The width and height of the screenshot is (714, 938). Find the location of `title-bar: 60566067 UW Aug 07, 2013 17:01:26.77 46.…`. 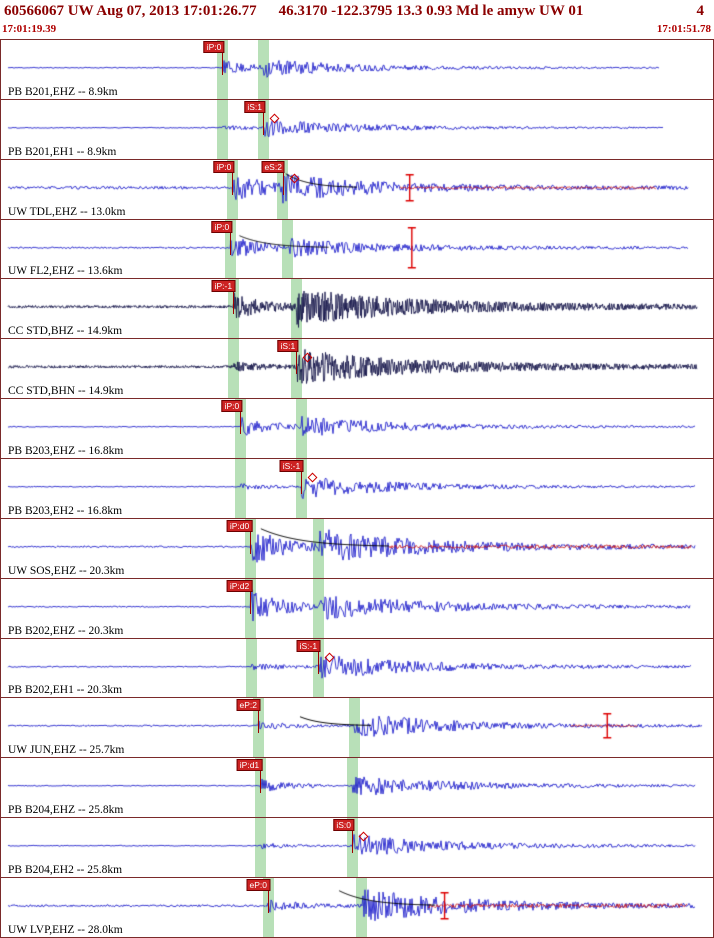

title-bar: 60566067 UW Aug 07, 2013 17:01:26.77 46.… is located at coordinates (357, 11).